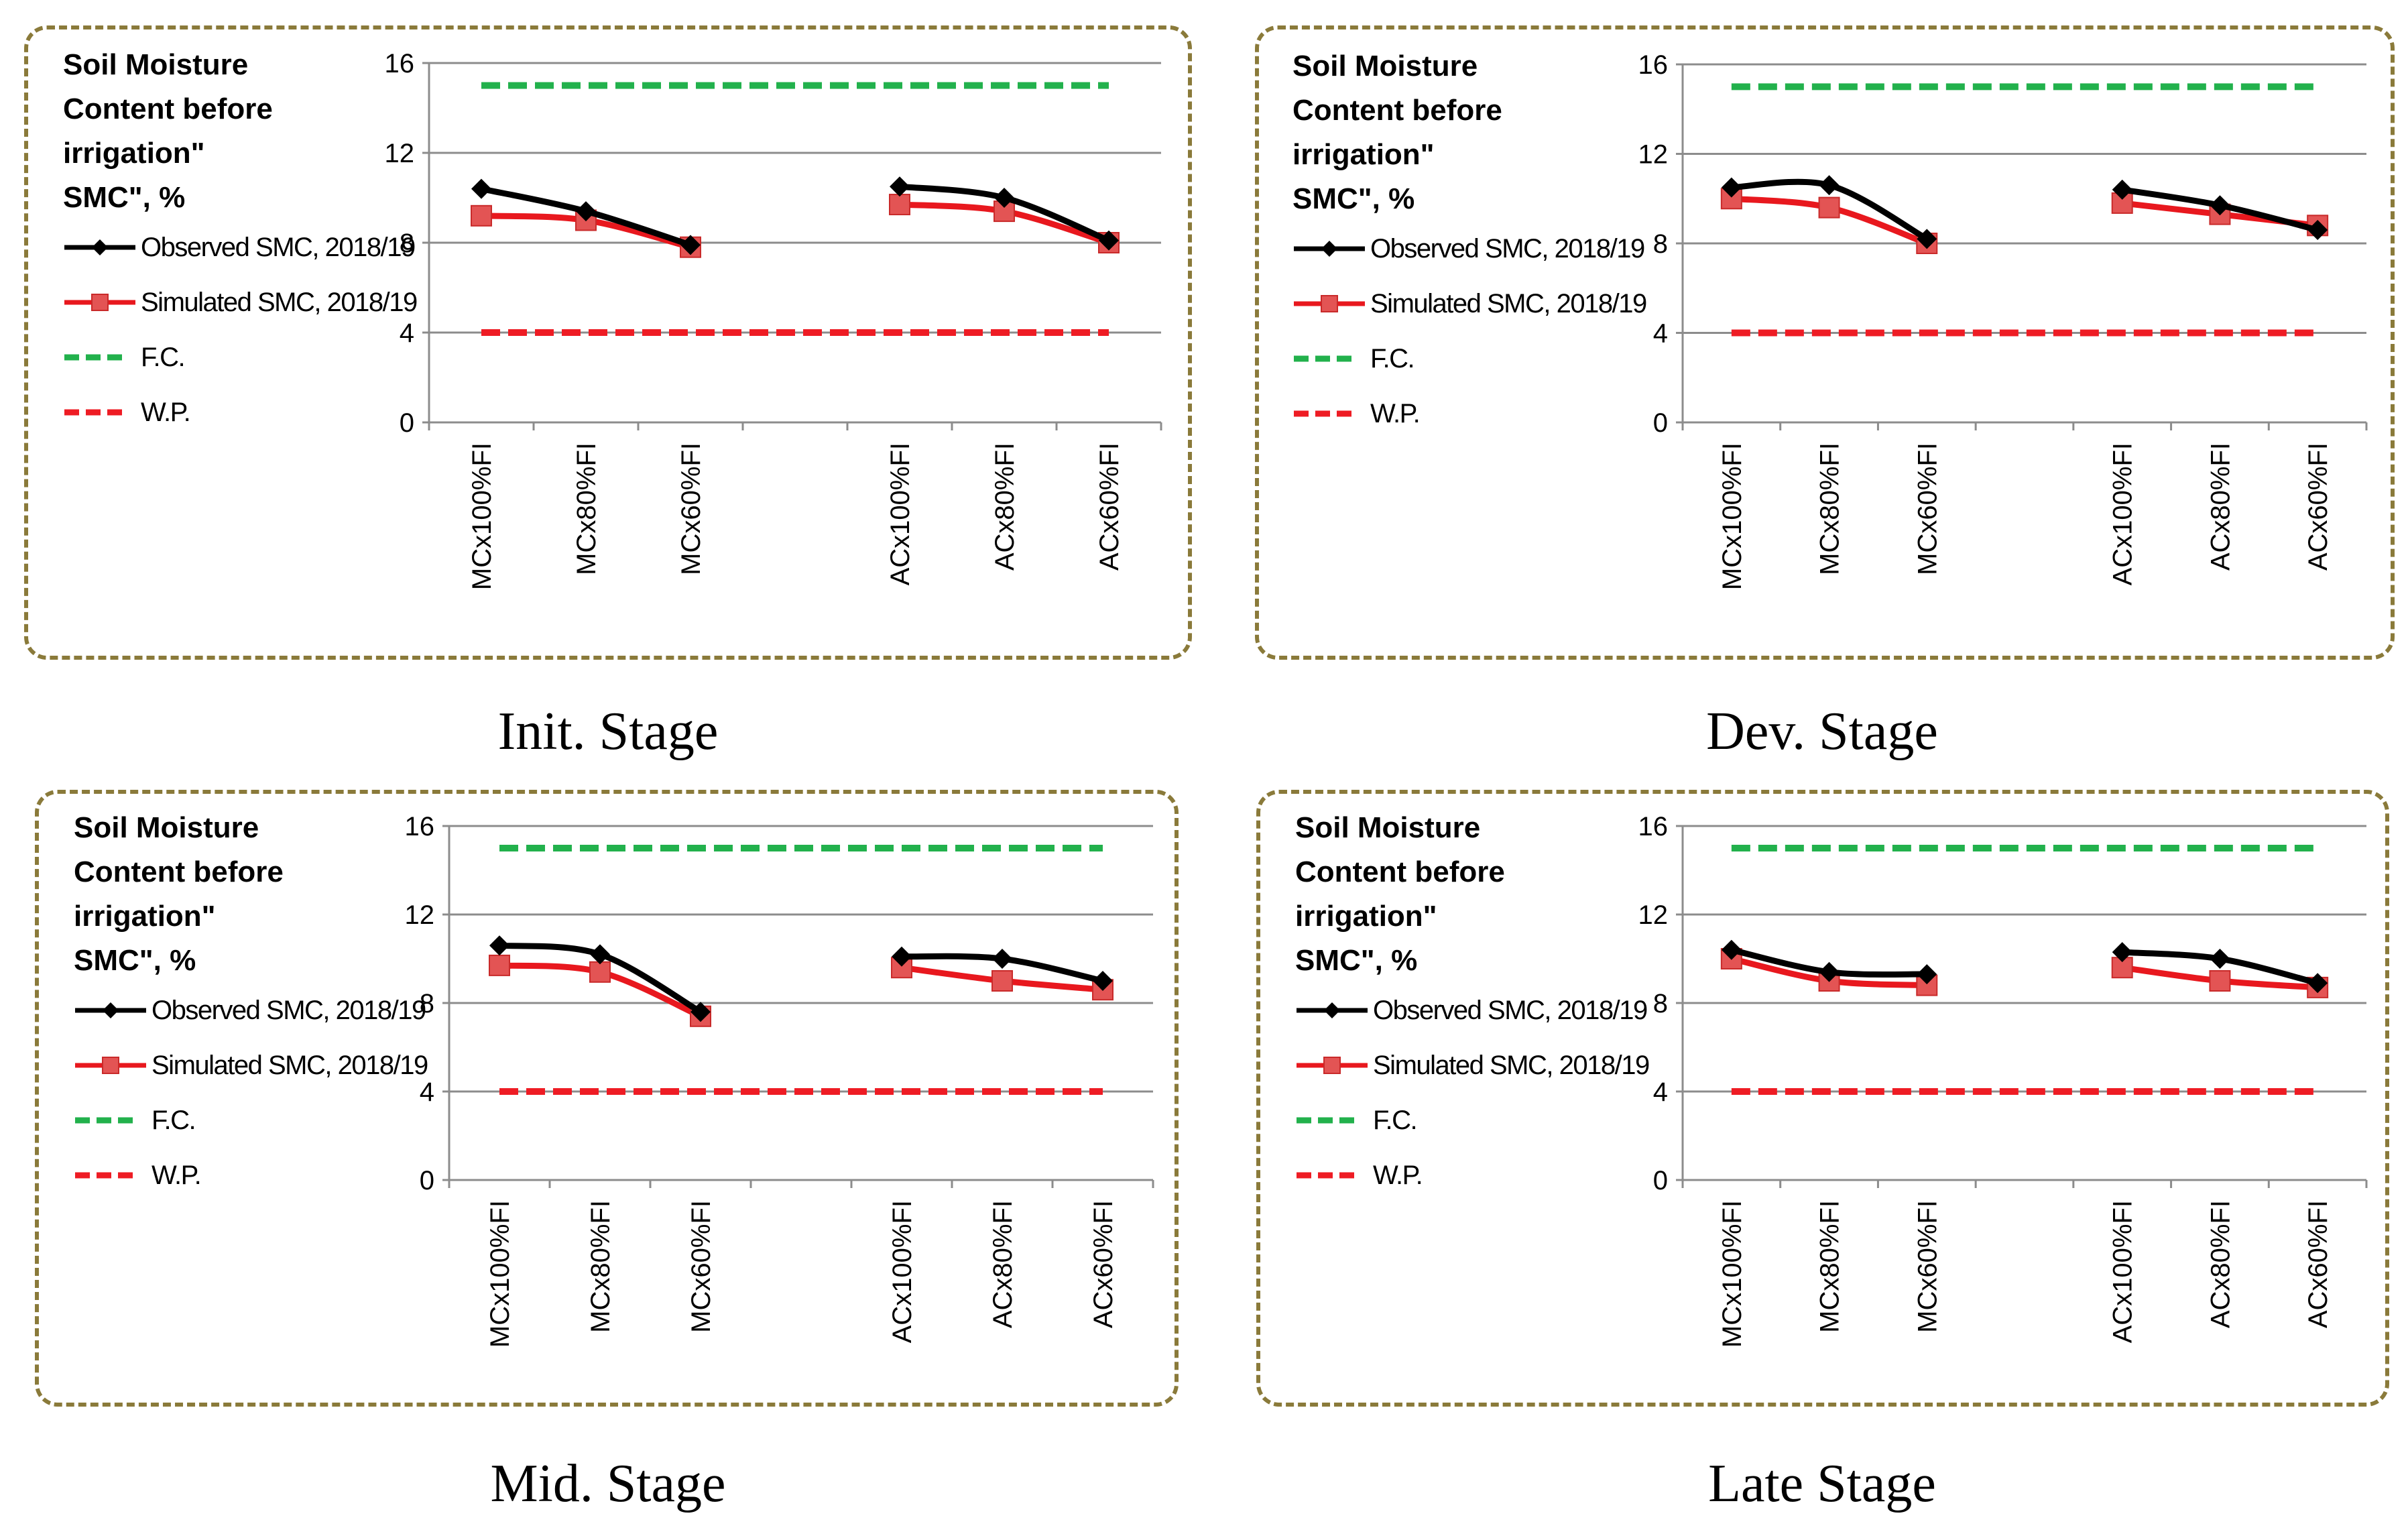 The height and width of the screenshot is (1534, 2408). Describe the element at coordinates (407, 243) in the screenshot. I see `y-tick-label: 8` at that location.